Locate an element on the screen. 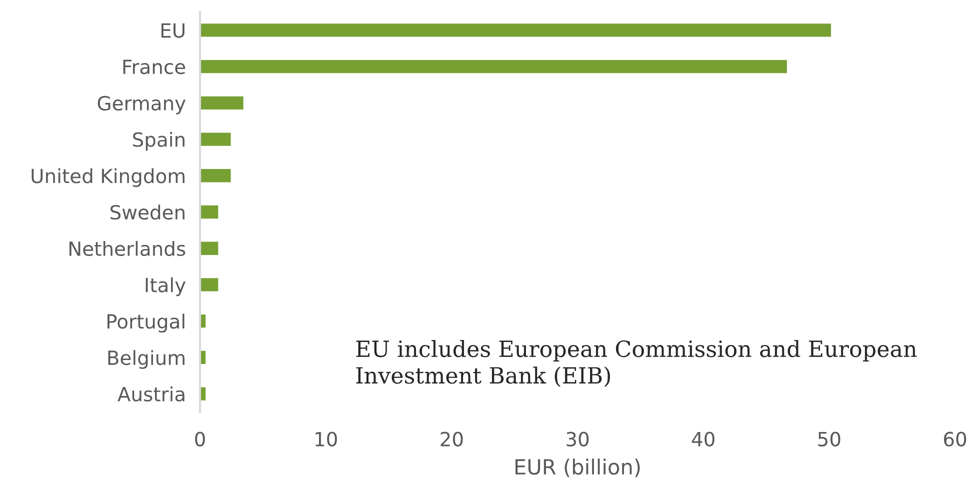  x-tick-label: 30 is located at coordinates (577, 439).